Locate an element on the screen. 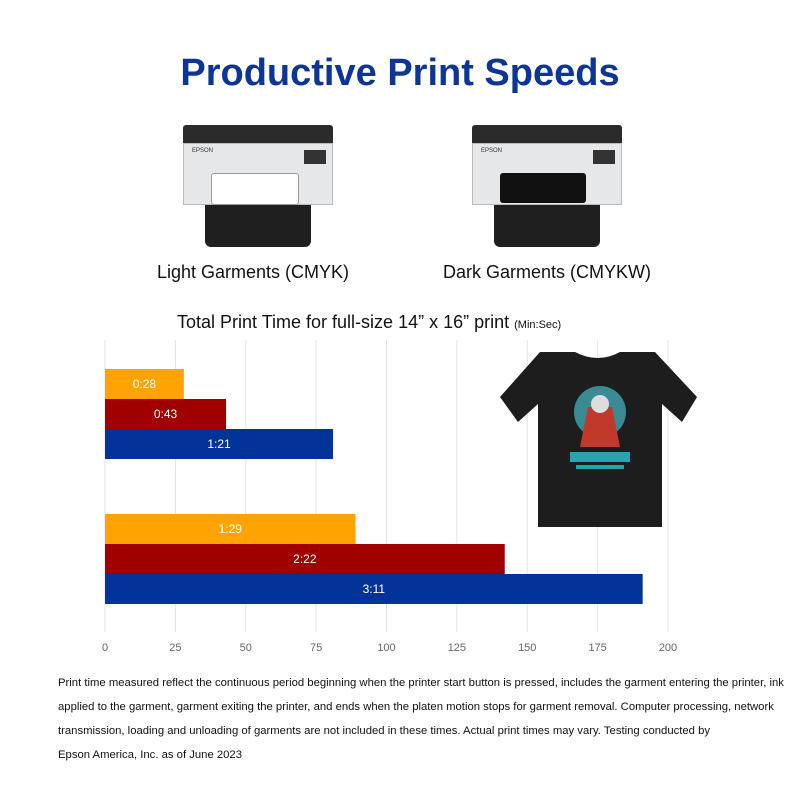  bar-data-label: 0:43 is located at coordinates (166, 414).